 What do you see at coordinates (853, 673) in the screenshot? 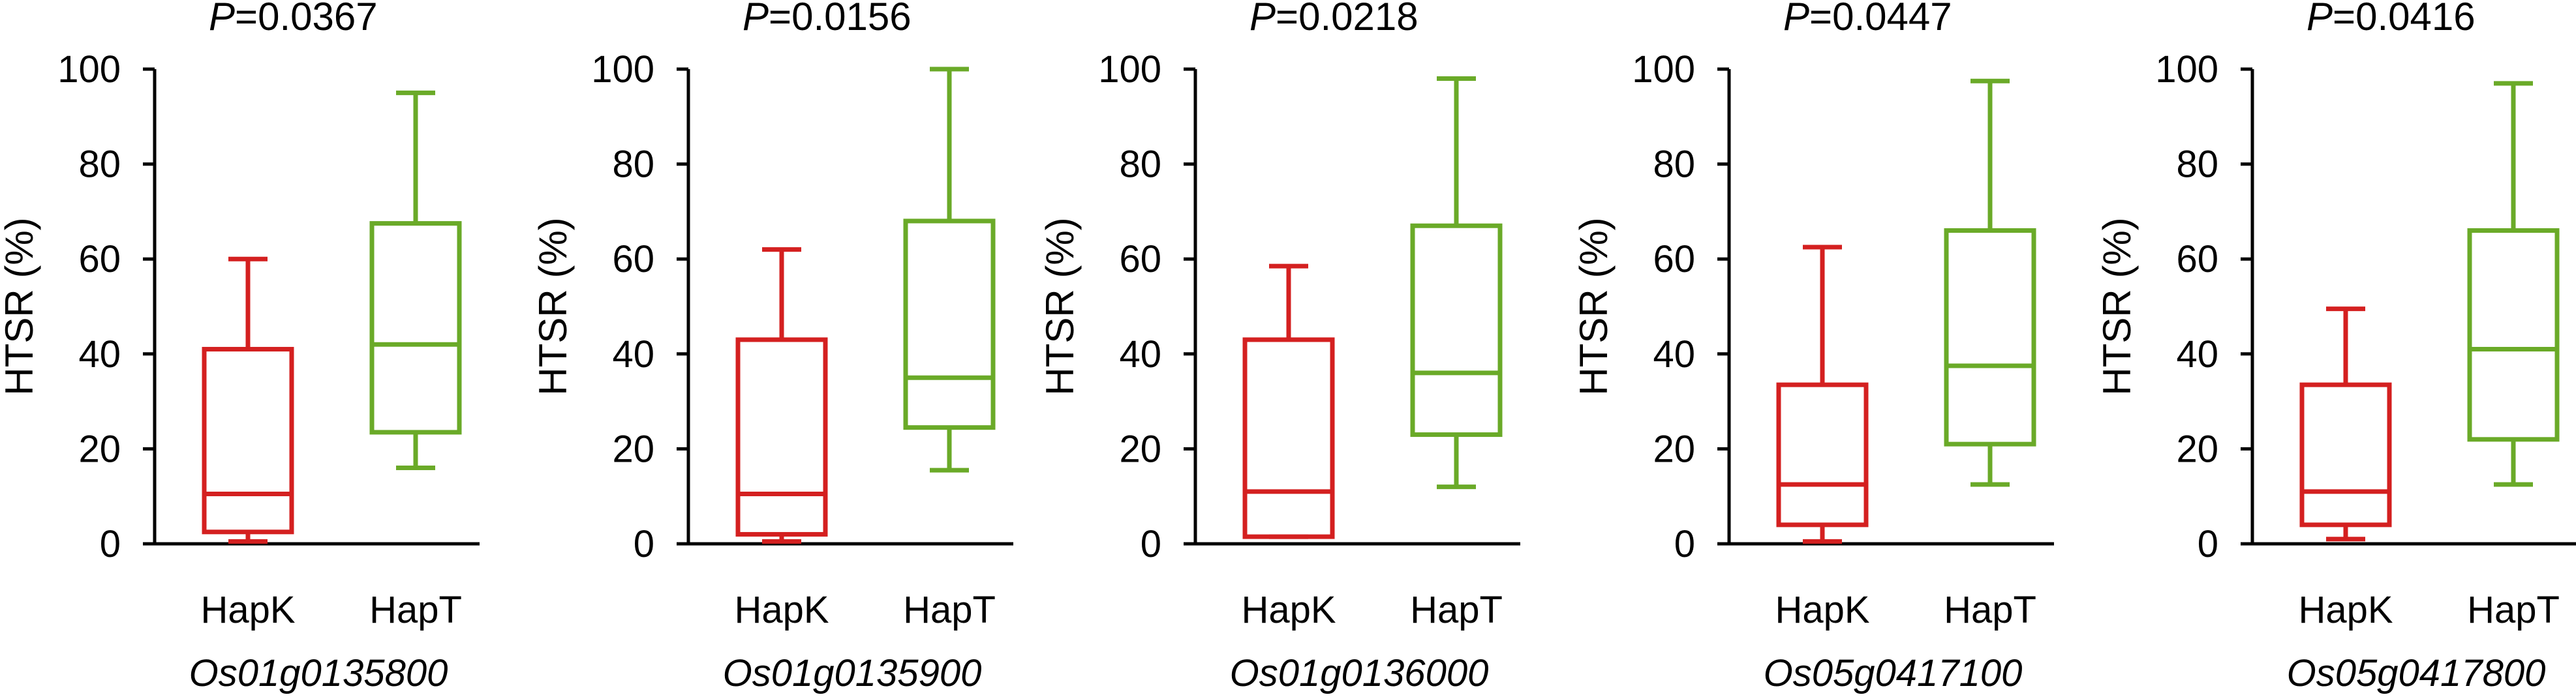
I see `gene-name: Os01g0135900` at bounding box center [853, 673].